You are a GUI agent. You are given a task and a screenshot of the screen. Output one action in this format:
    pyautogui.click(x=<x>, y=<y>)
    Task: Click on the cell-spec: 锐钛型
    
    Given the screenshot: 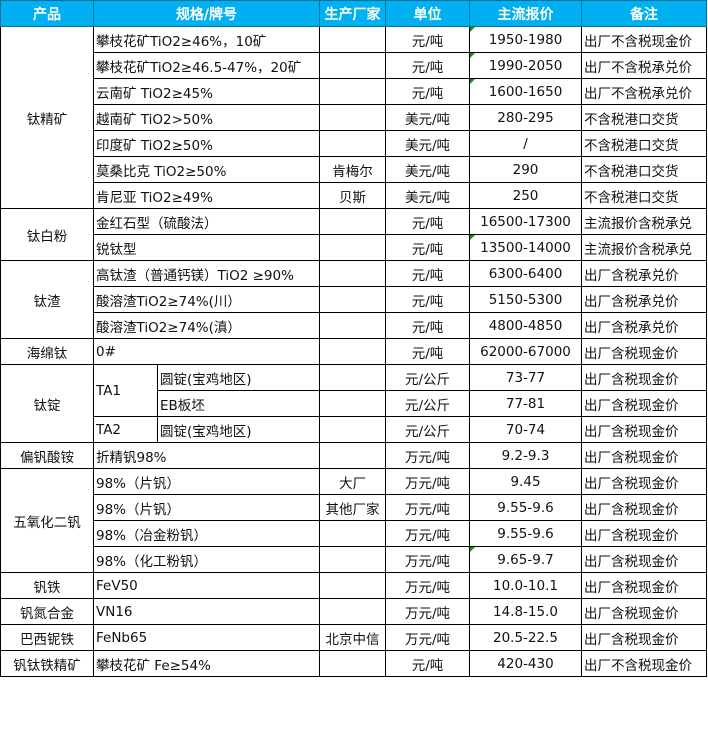 What is the action you would take?
    pyautogui.click(x=206, y=247)
    